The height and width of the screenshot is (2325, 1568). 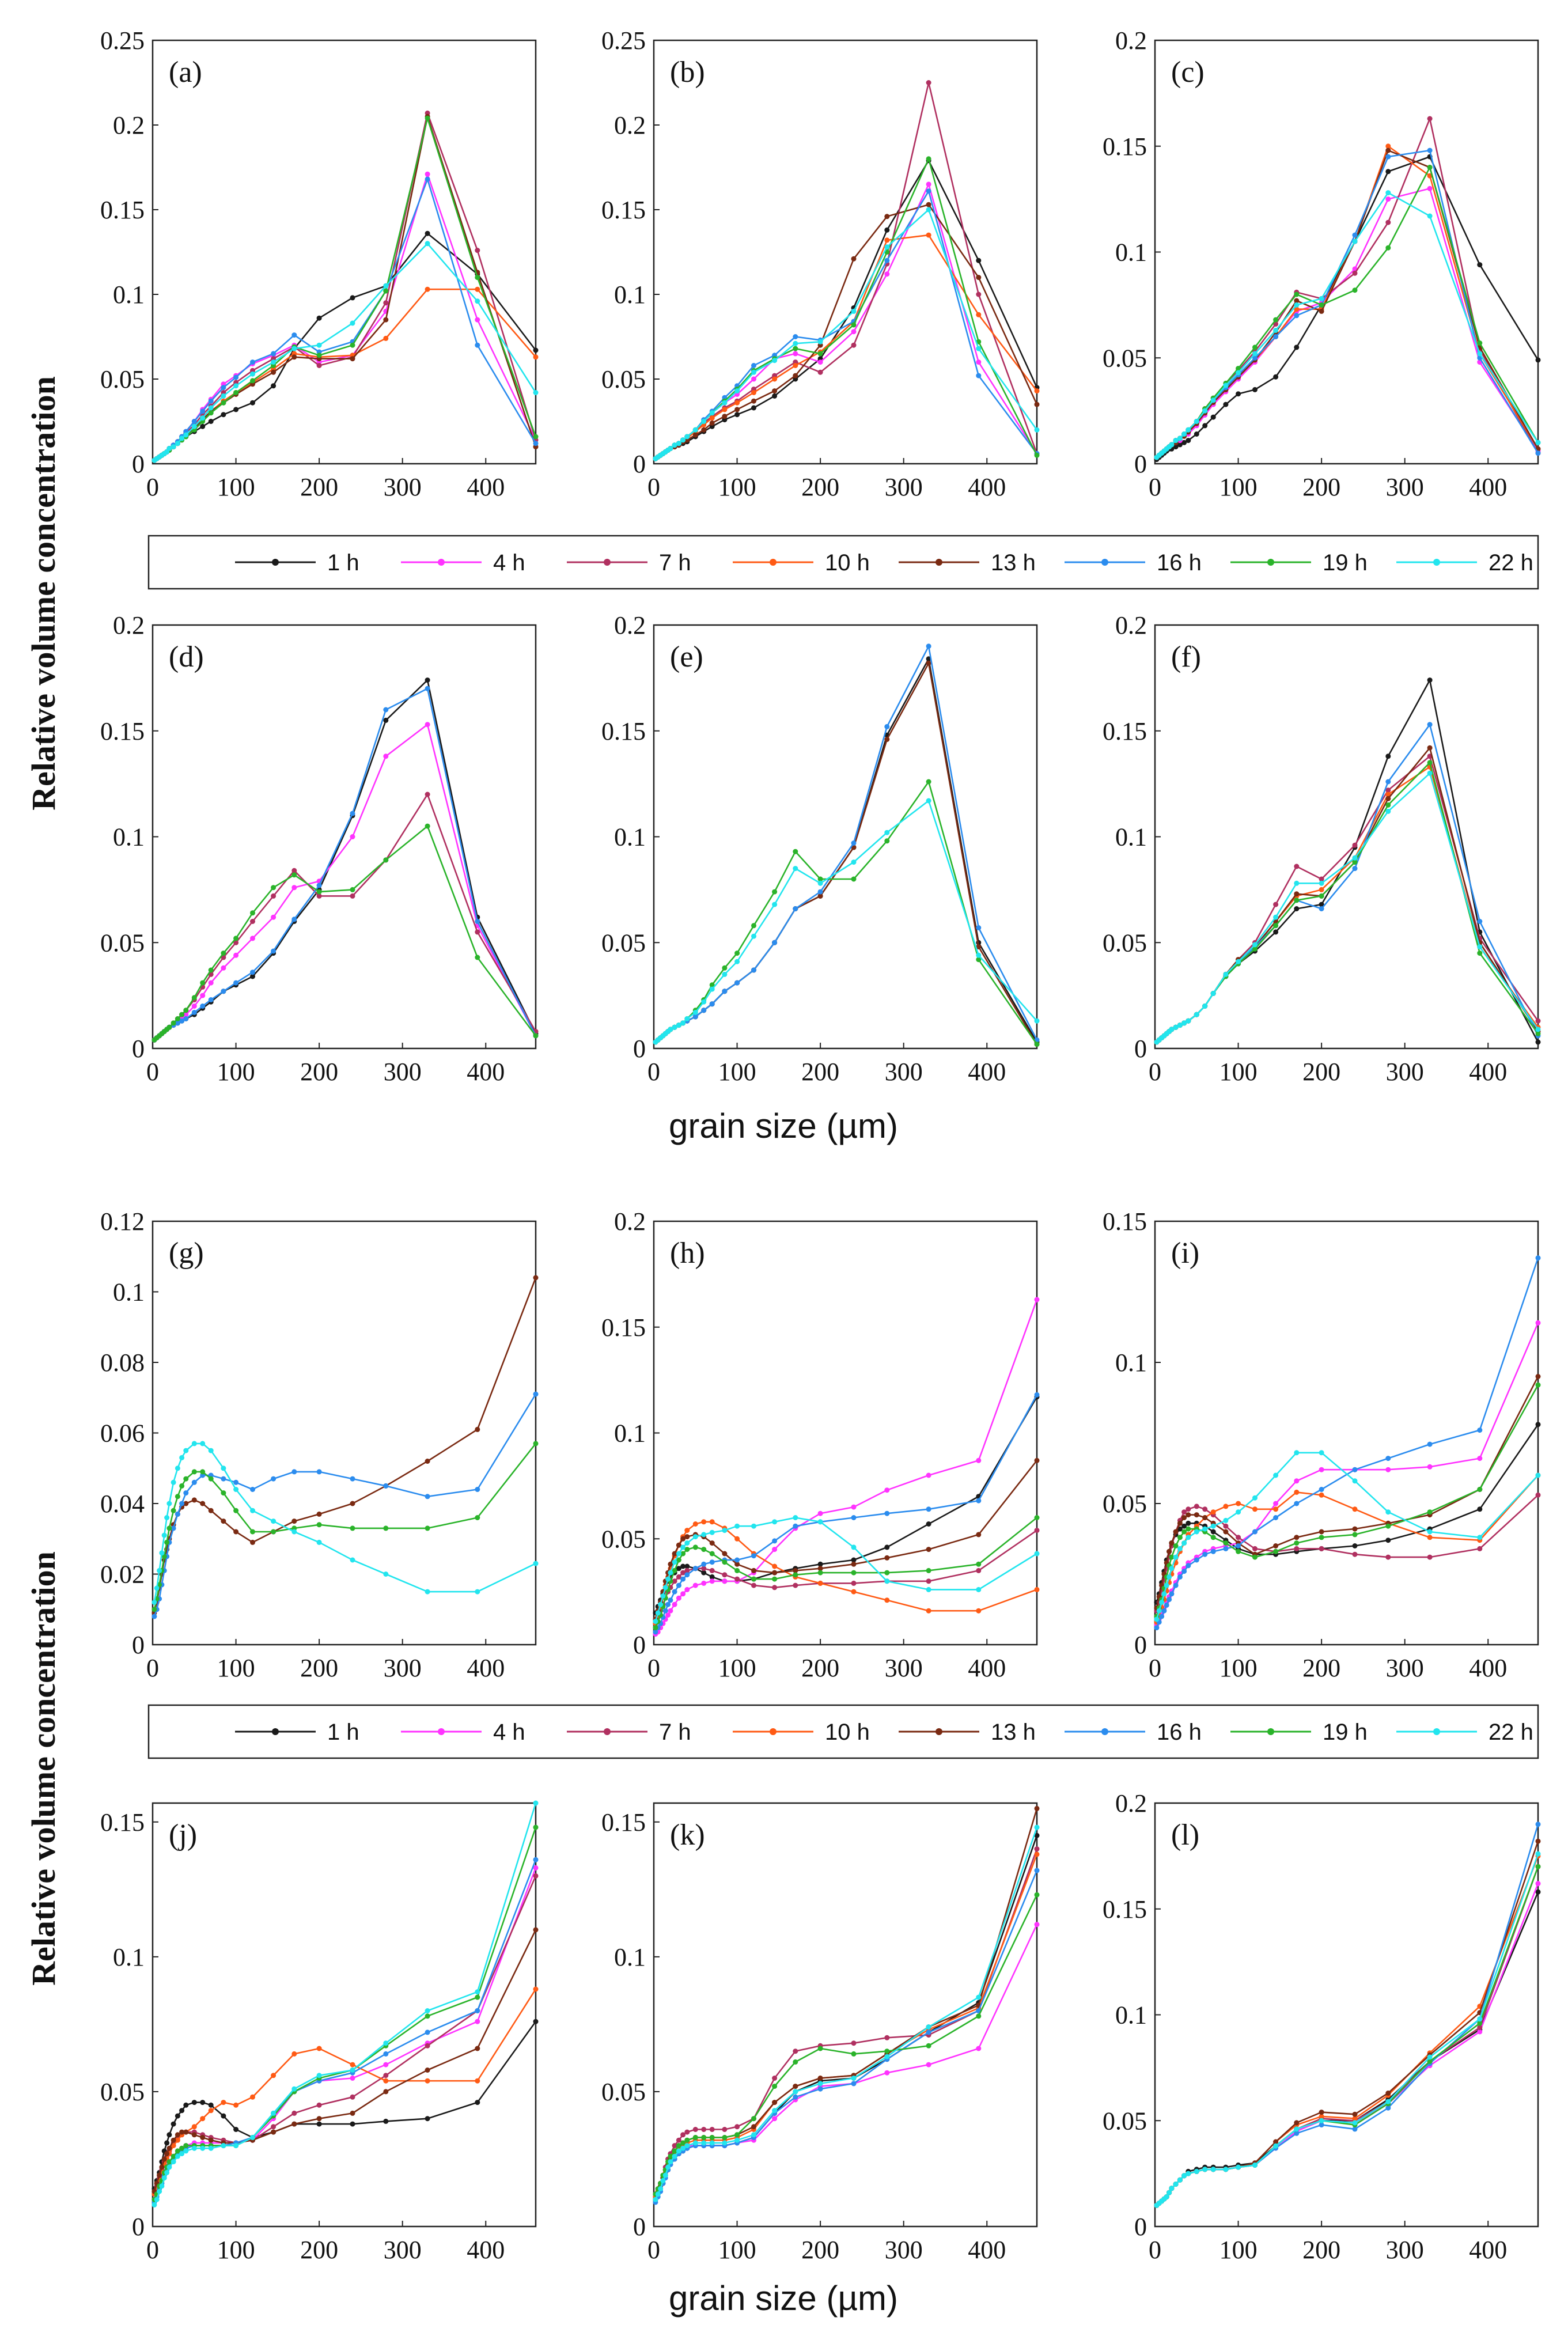 I want to click on panel-label: (f), so click(x=1186, y=657).